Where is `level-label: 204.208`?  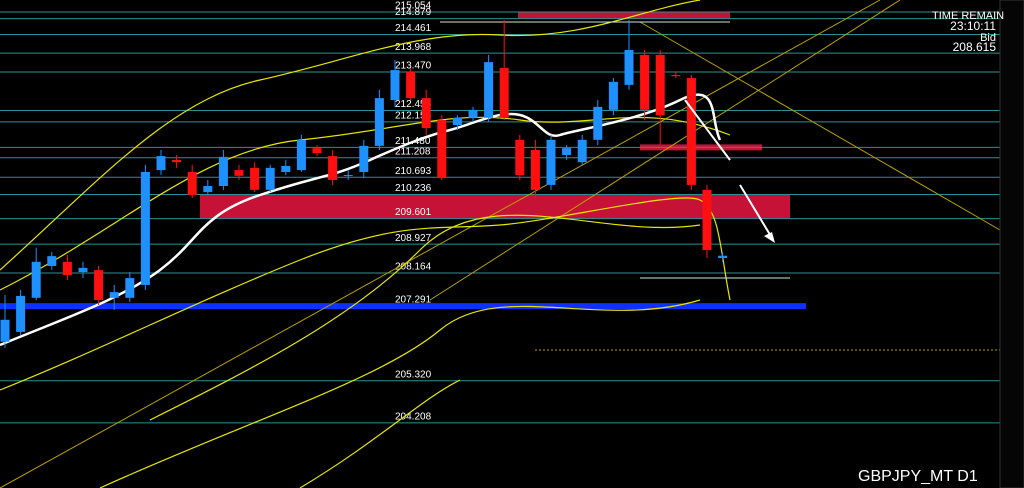 level-label: 204.208 is located at coordinates (413, 417).